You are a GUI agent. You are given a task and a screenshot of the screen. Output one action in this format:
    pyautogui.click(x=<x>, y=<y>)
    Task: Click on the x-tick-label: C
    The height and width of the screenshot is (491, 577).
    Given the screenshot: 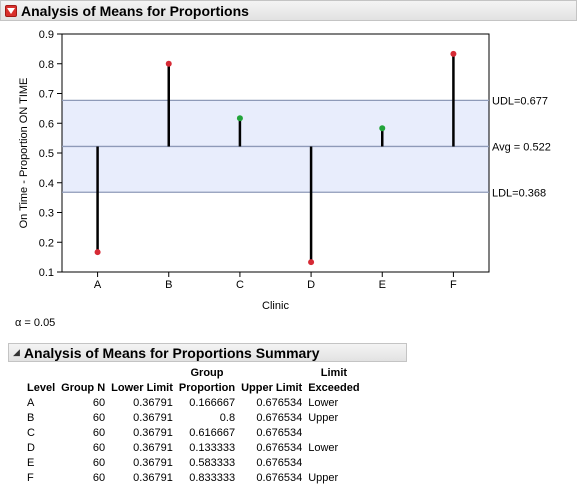 What is the action you would take?
    pyautogui.click(x=240, y=285)
    